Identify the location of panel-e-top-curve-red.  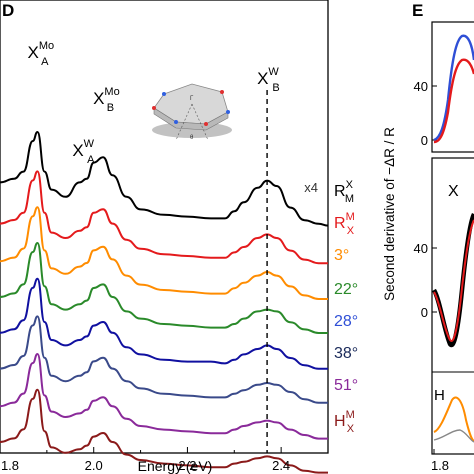
(453, 101).